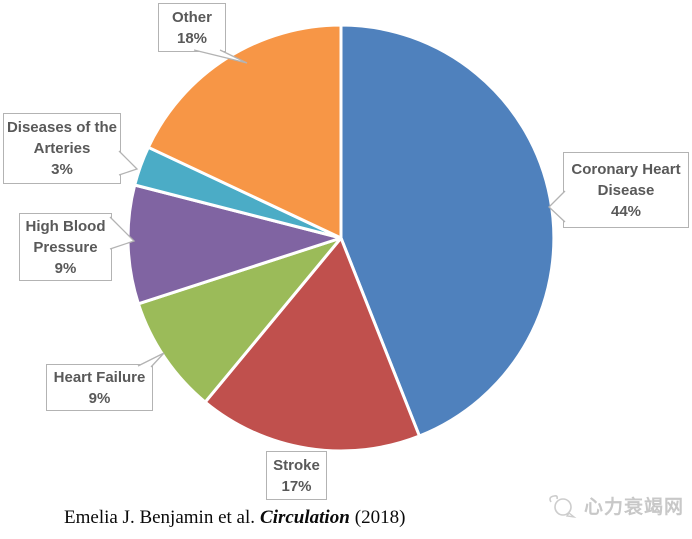  I want to click on callout-label: Coronary Heart Disease, so click(626, 179).